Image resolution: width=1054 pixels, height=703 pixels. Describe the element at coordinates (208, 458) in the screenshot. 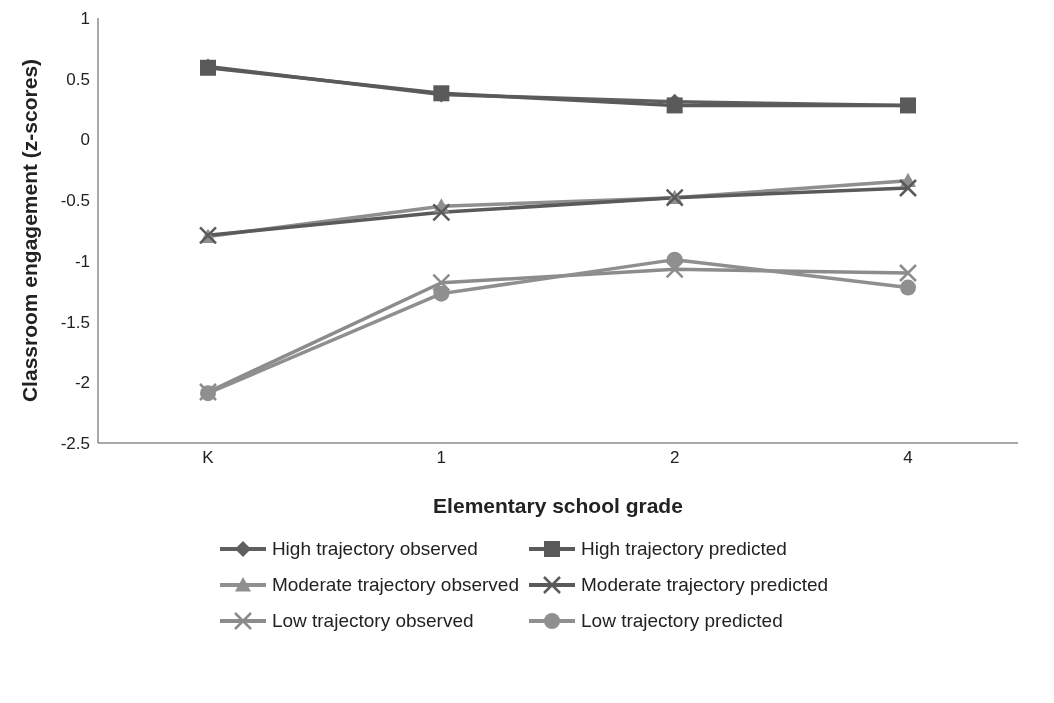

I see `x-tick-label: K` at that location.